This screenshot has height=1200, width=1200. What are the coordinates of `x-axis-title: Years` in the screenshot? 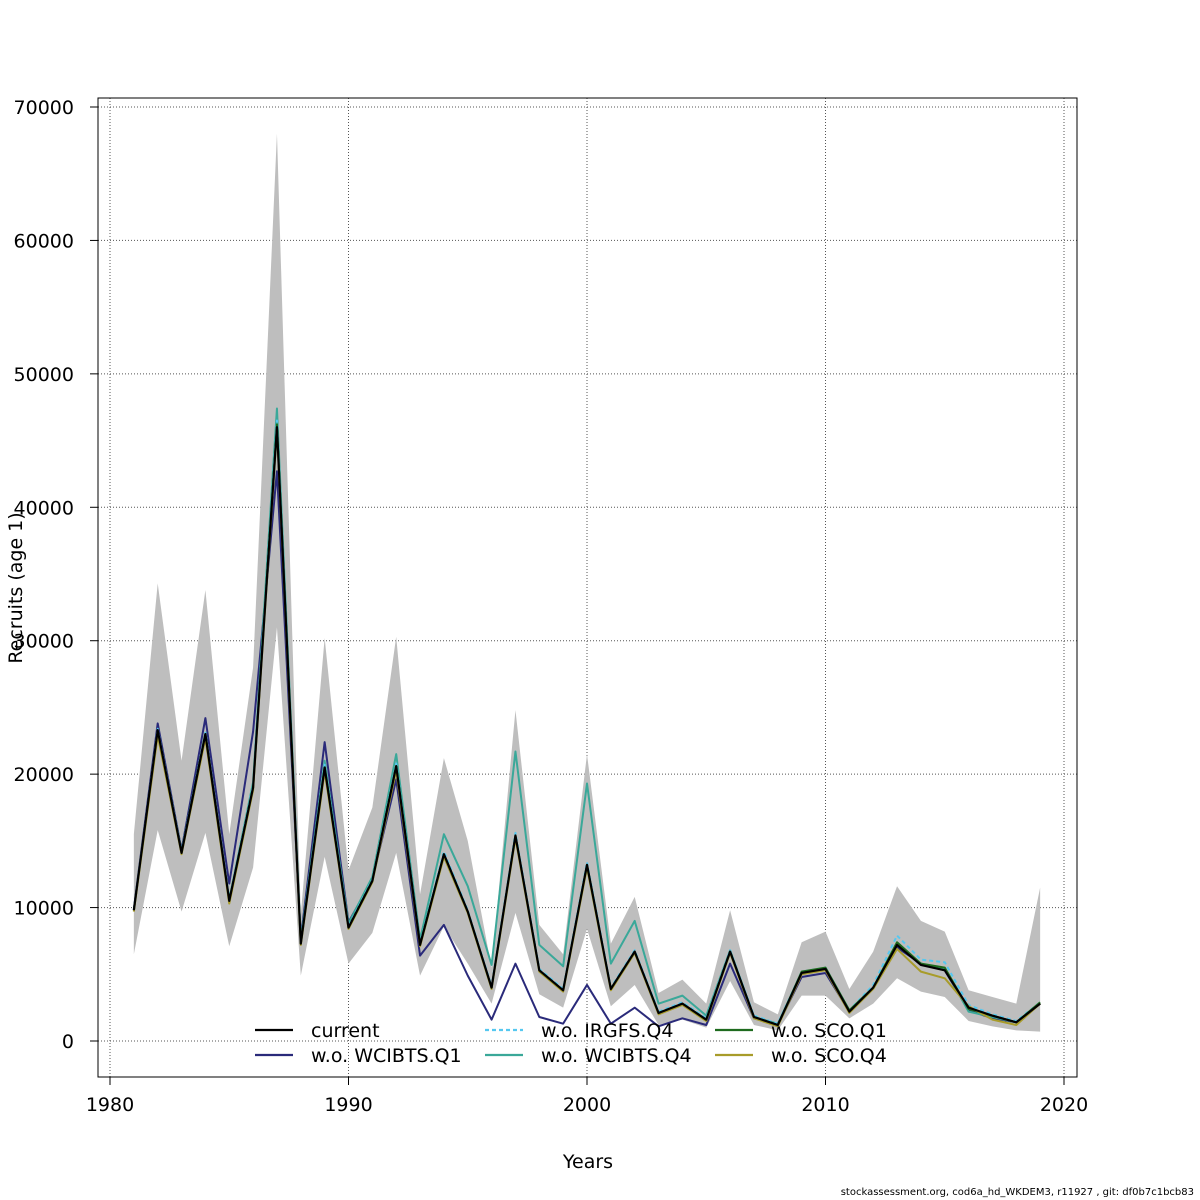 It's located at (587, 1162).